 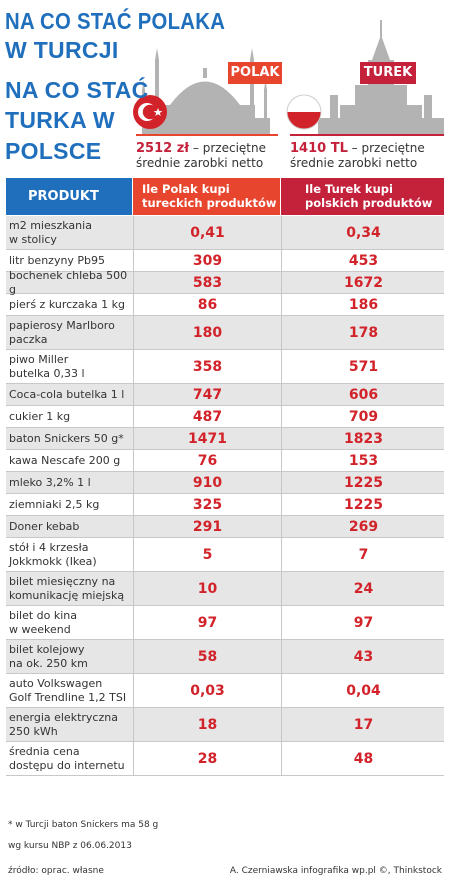 I want to click on row-label: Coca-cola butelka 1 l, so click(x=71, y=394).